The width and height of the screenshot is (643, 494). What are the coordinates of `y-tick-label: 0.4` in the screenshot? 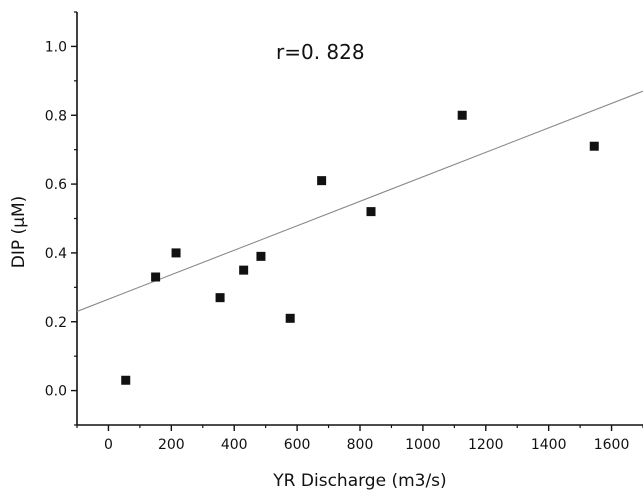 It's located at (56, 254).